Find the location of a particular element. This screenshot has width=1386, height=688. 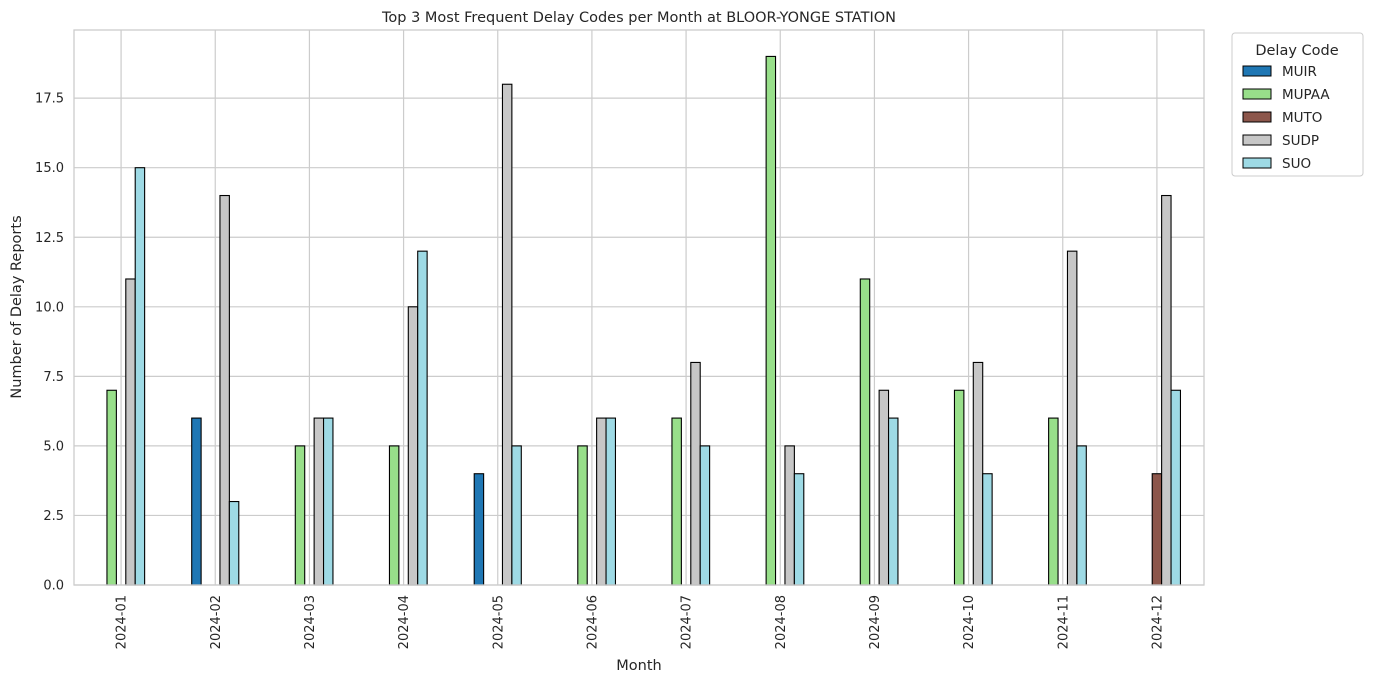

y-axis-title: Number of Delay Reports is located at coordinates (17, 306).